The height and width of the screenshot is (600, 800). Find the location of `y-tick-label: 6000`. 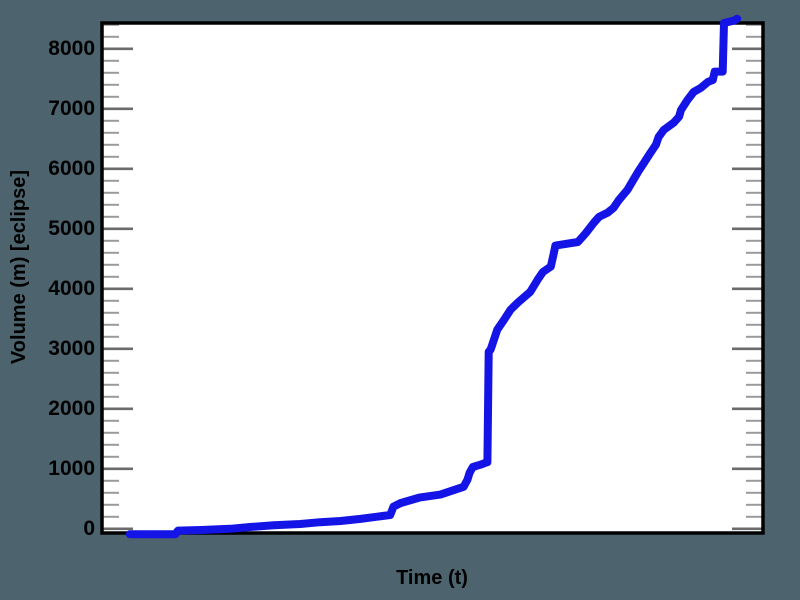

y-tick-label: 6000 is located at coordinates (71, 168).